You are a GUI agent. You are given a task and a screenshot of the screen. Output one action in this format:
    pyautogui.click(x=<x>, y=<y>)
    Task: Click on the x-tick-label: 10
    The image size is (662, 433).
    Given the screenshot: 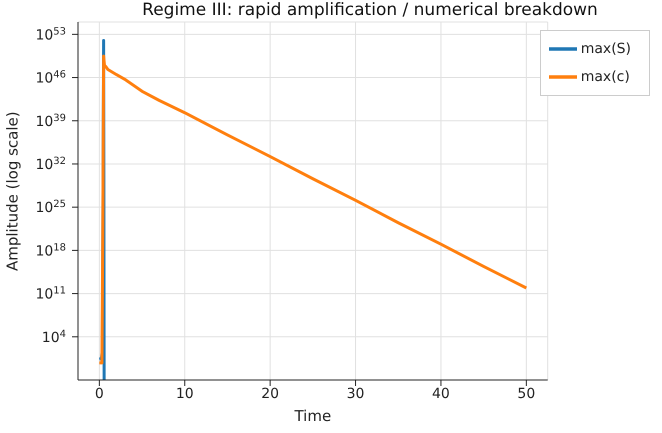 What is the action you would take?
    pyautogui.click(x=185, y=394)
    